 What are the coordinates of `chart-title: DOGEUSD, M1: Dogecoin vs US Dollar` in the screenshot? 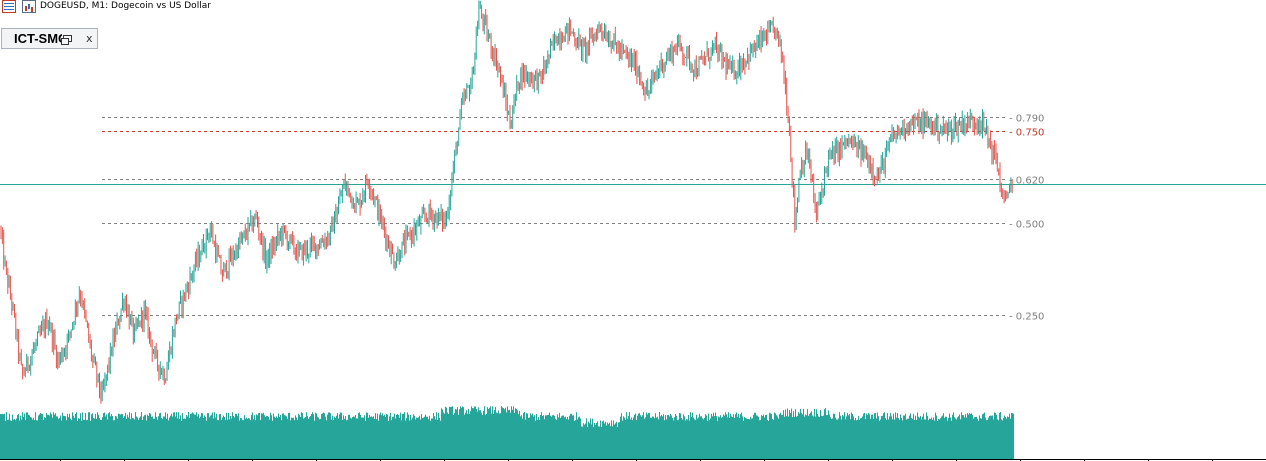 It's located at (125, 6).